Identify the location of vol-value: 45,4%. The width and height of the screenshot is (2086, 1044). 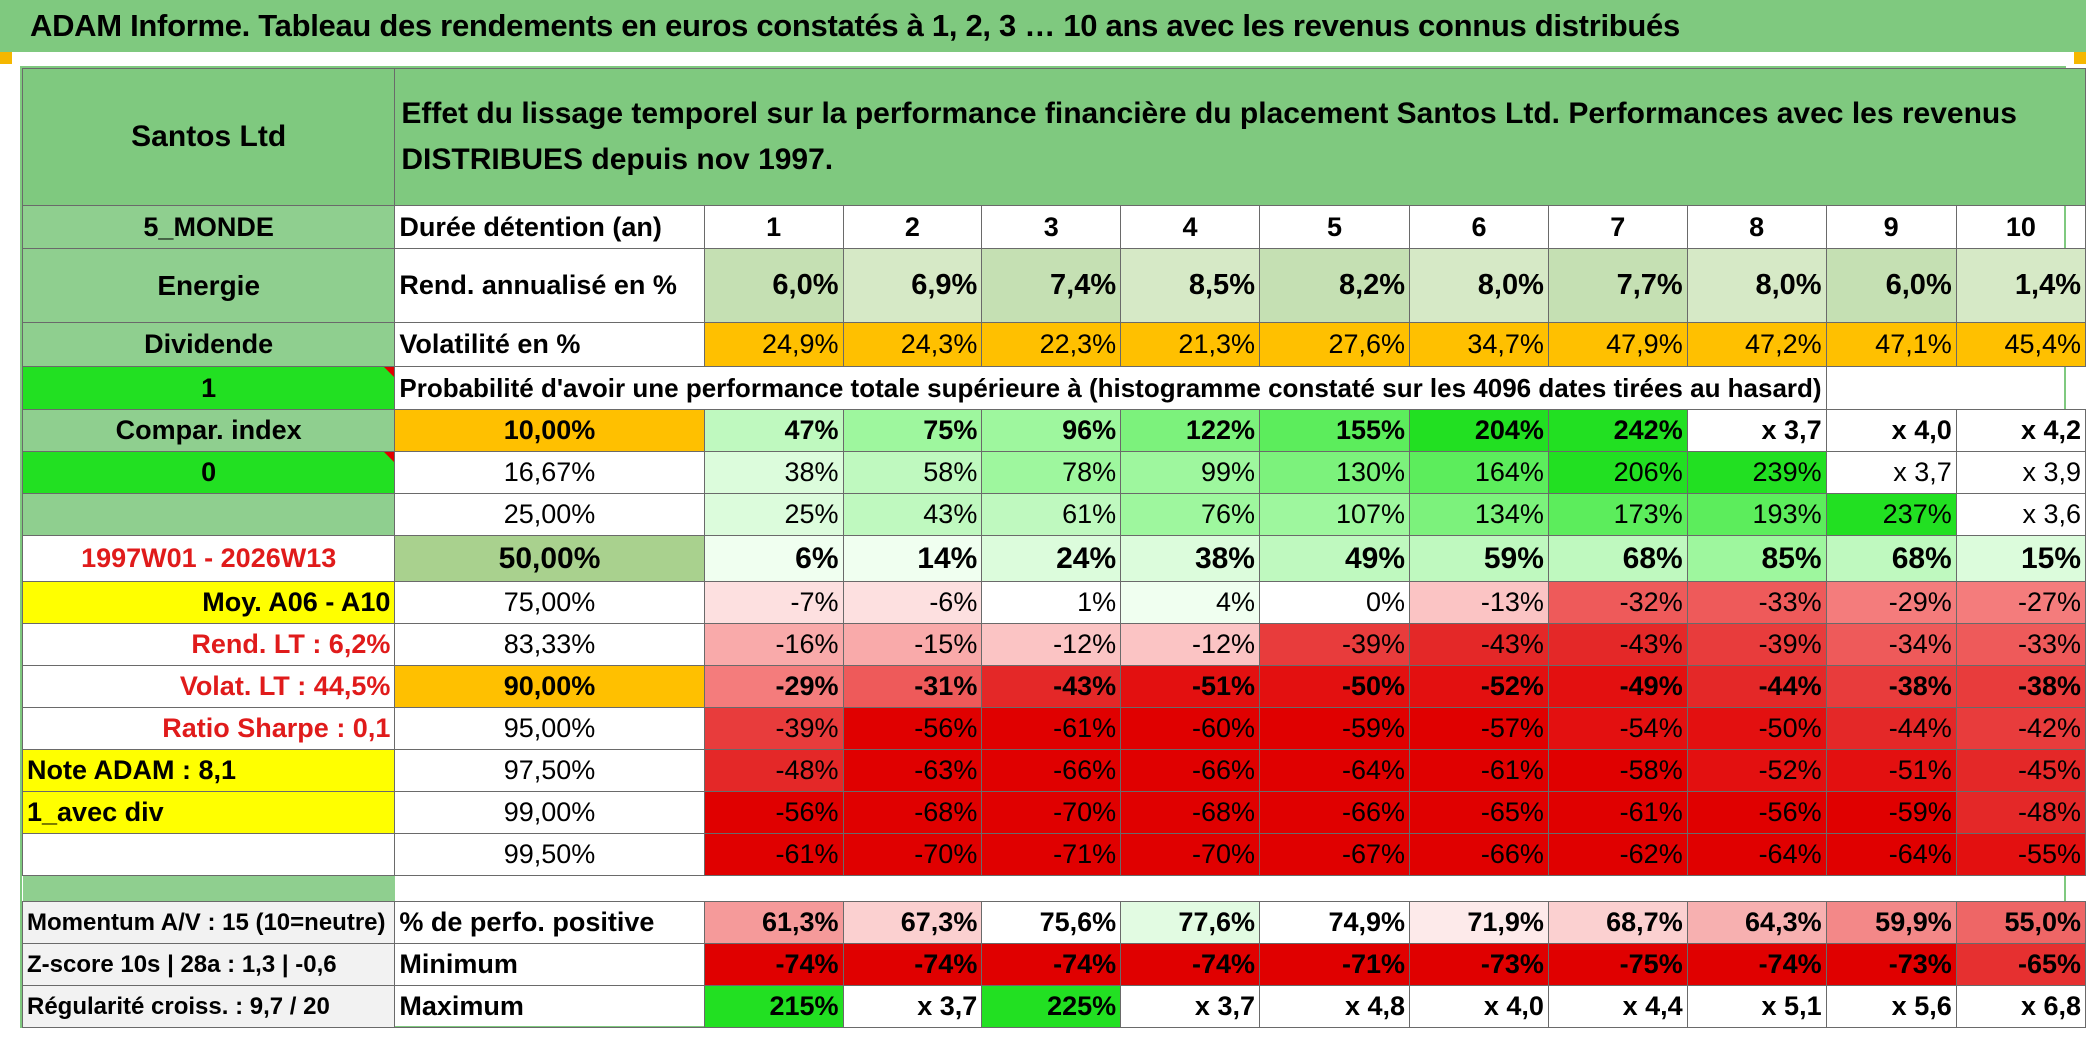
(2020, 344).